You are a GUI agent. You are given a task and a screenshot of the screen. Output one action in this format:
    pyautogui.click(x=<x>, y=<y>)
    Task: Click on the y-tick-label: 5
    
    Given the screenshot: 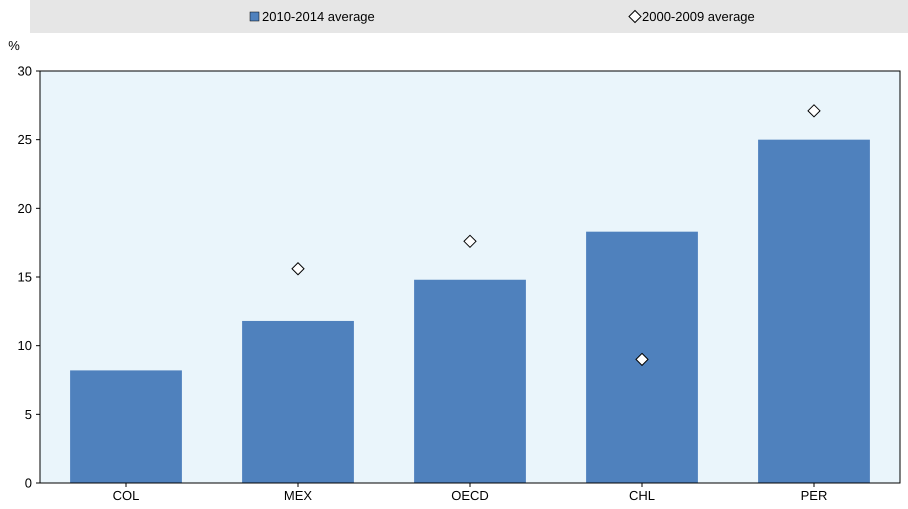 What is the action you would take?
    pyautogui.click(x=28, y=414)
    